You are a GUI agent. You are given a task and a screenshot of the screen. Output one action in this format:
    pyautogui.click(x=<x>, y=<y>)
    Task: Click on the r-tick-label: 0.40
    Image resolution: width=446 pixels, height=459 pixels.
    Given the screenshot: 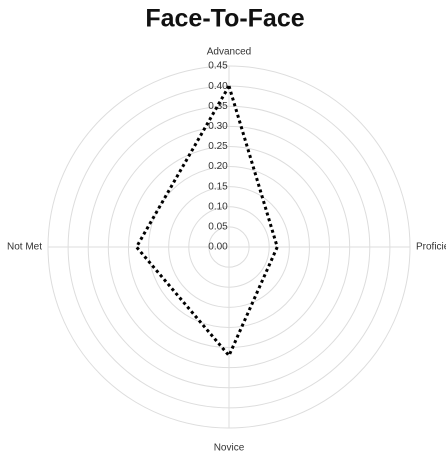 What is the action you would take?
    pyautogui.click(x=218, y=86)
    